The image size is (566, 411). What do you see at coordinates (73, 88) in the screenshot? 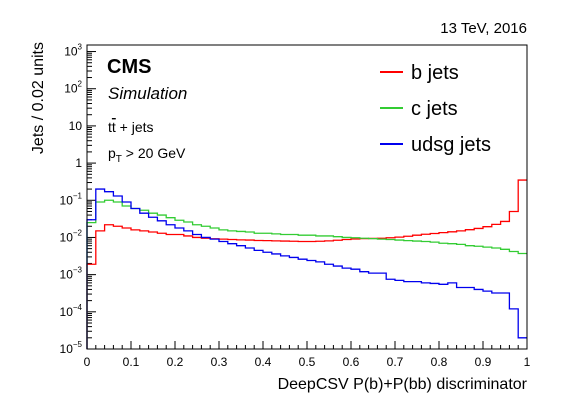
I see `y-tick-label: 10²` at bounding box center [73, 88].